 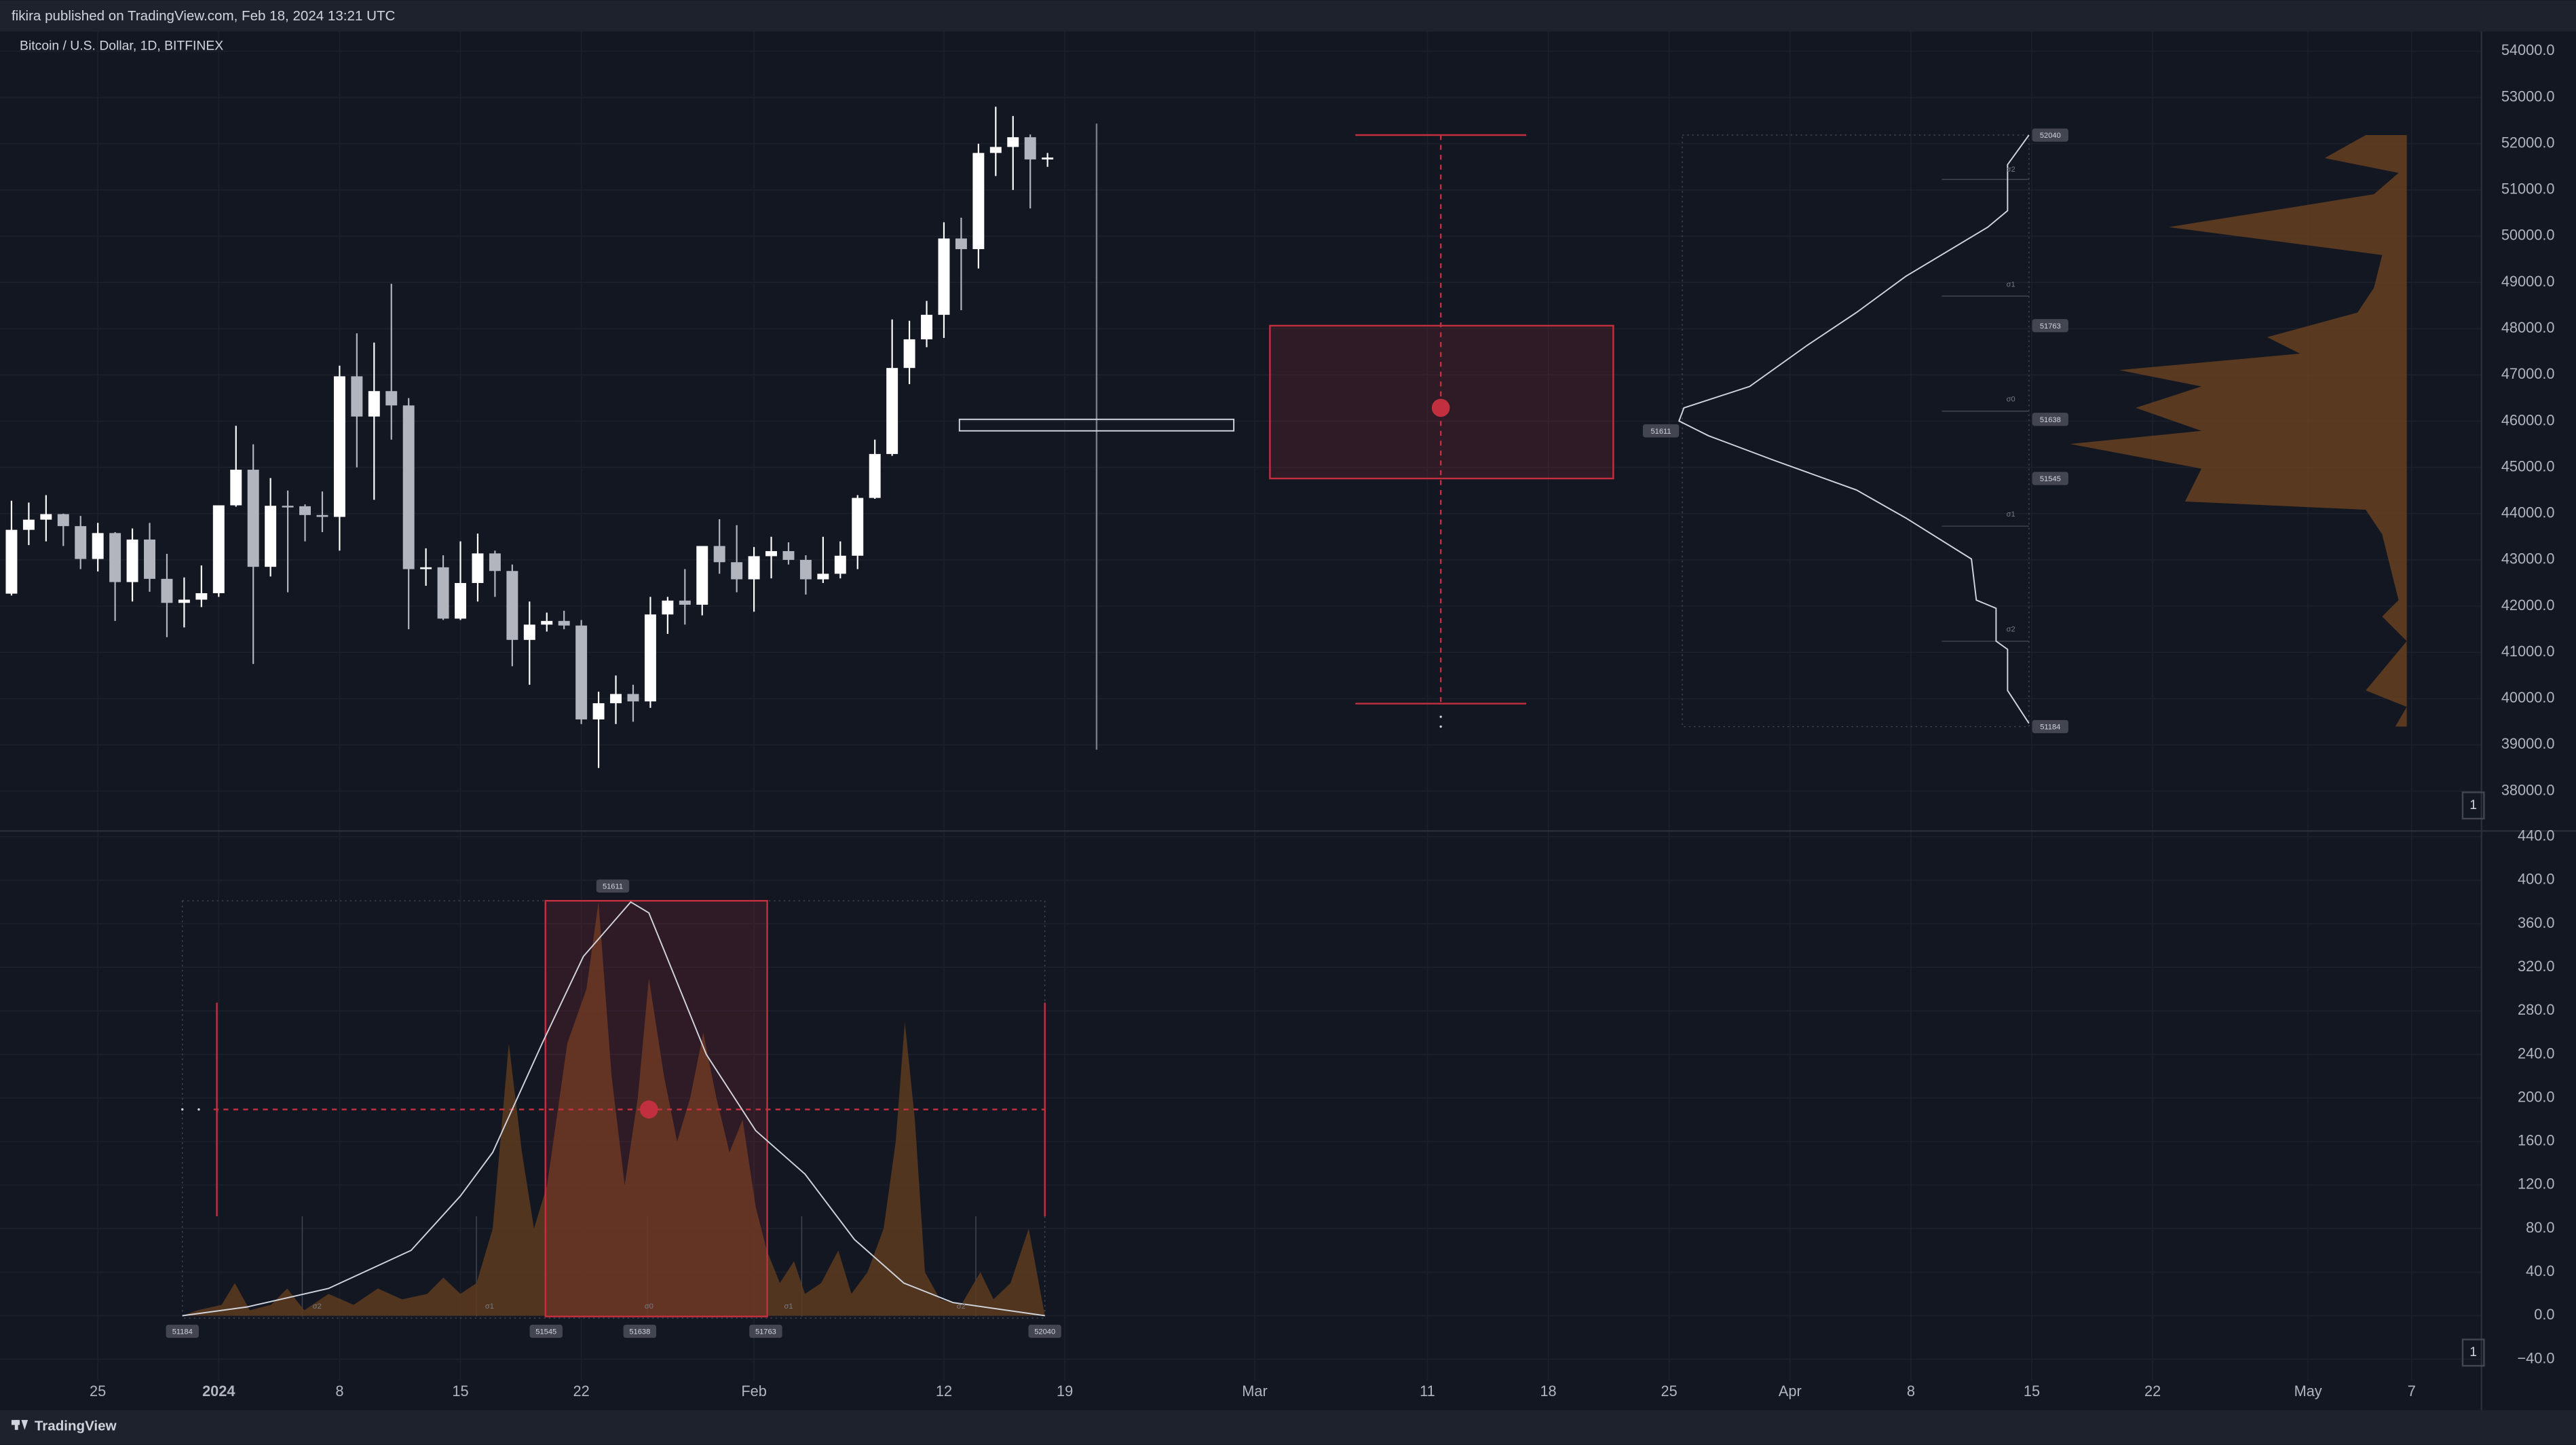 I want to click on lower-pane, so click(x=613, y=1108).